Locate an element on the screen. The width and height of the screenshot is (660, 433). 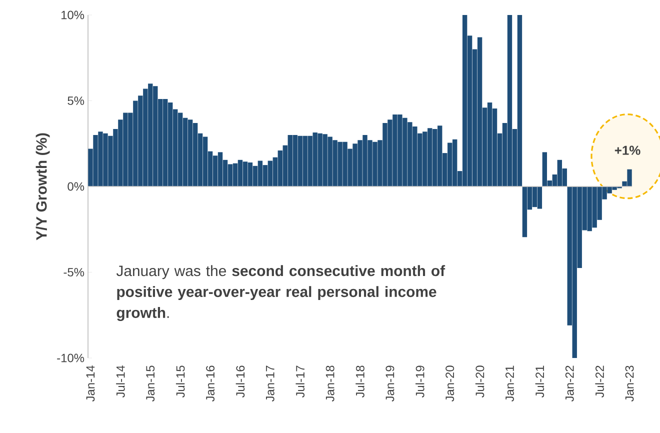
y-tick-label: 0% is located at coordinates (76, 186).